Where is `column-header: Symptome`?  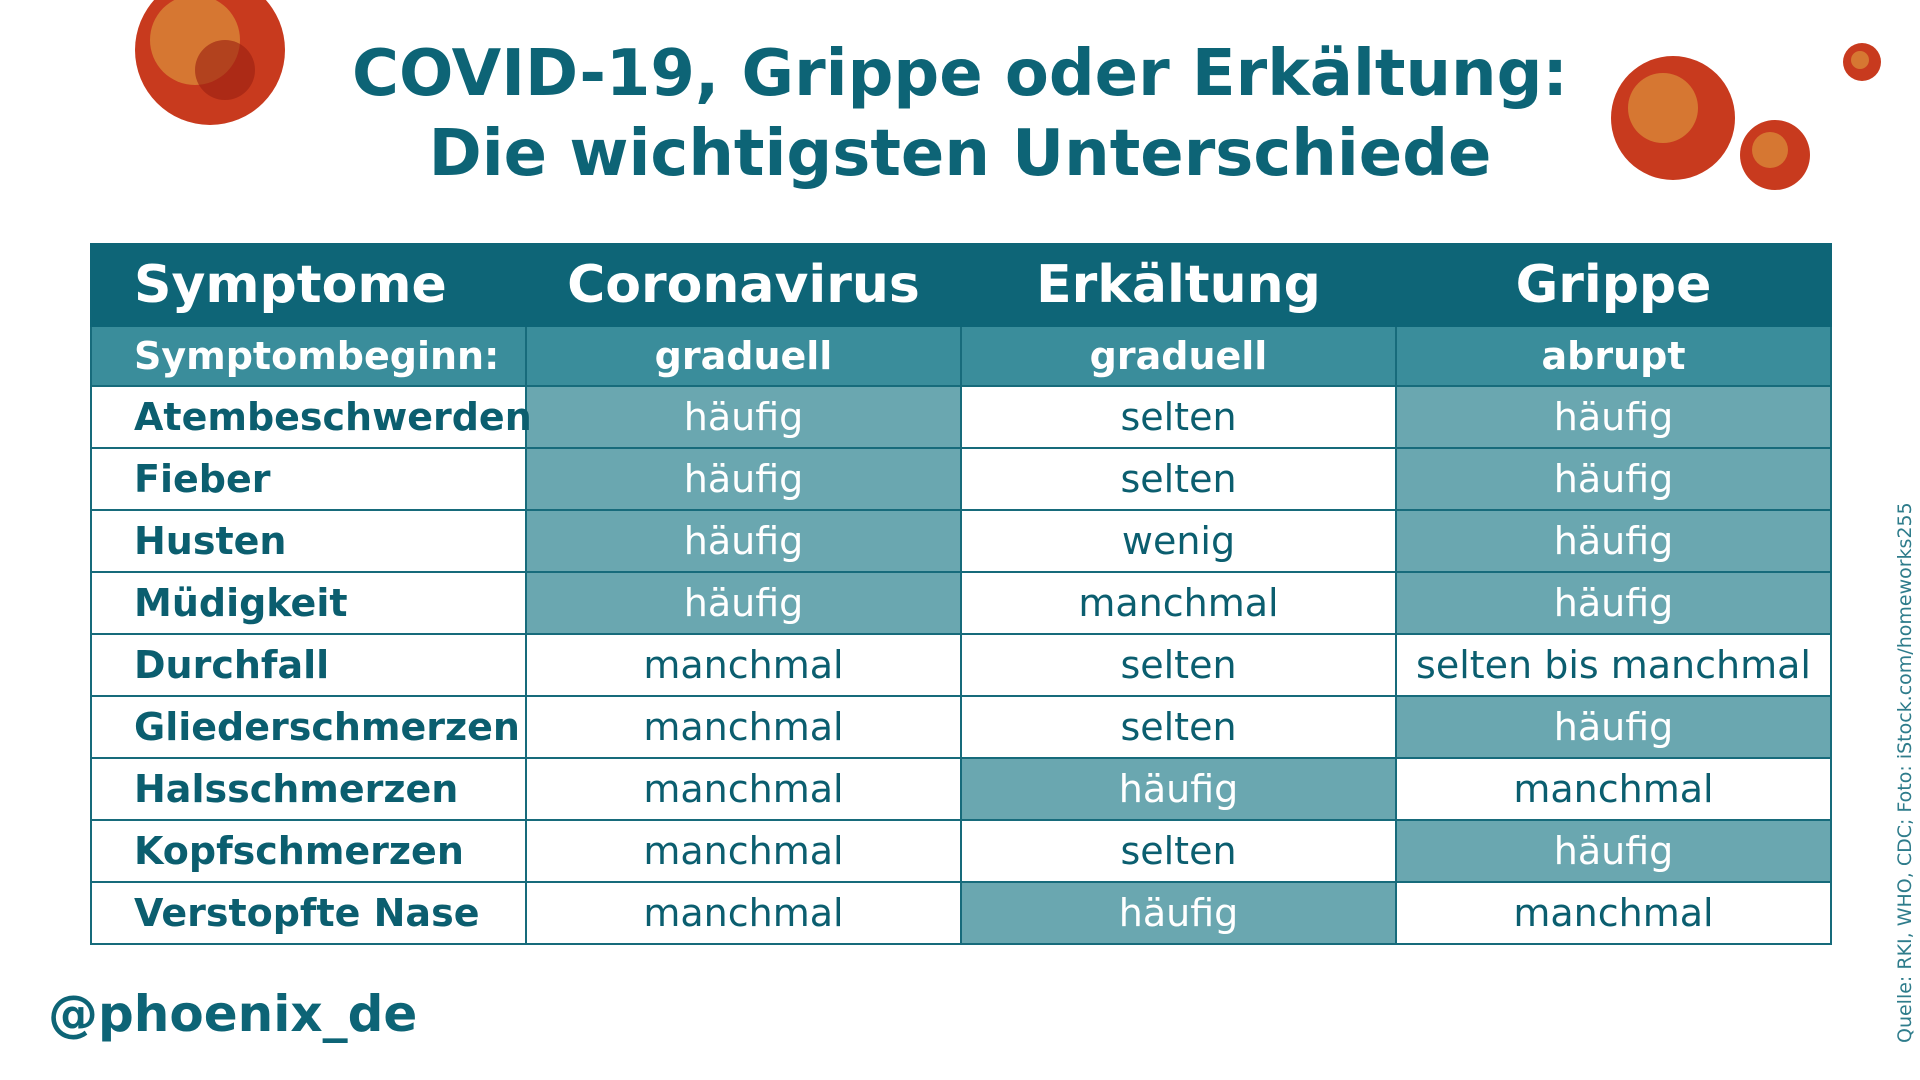
column-header: Symptome is located at coordinates (308, 285).